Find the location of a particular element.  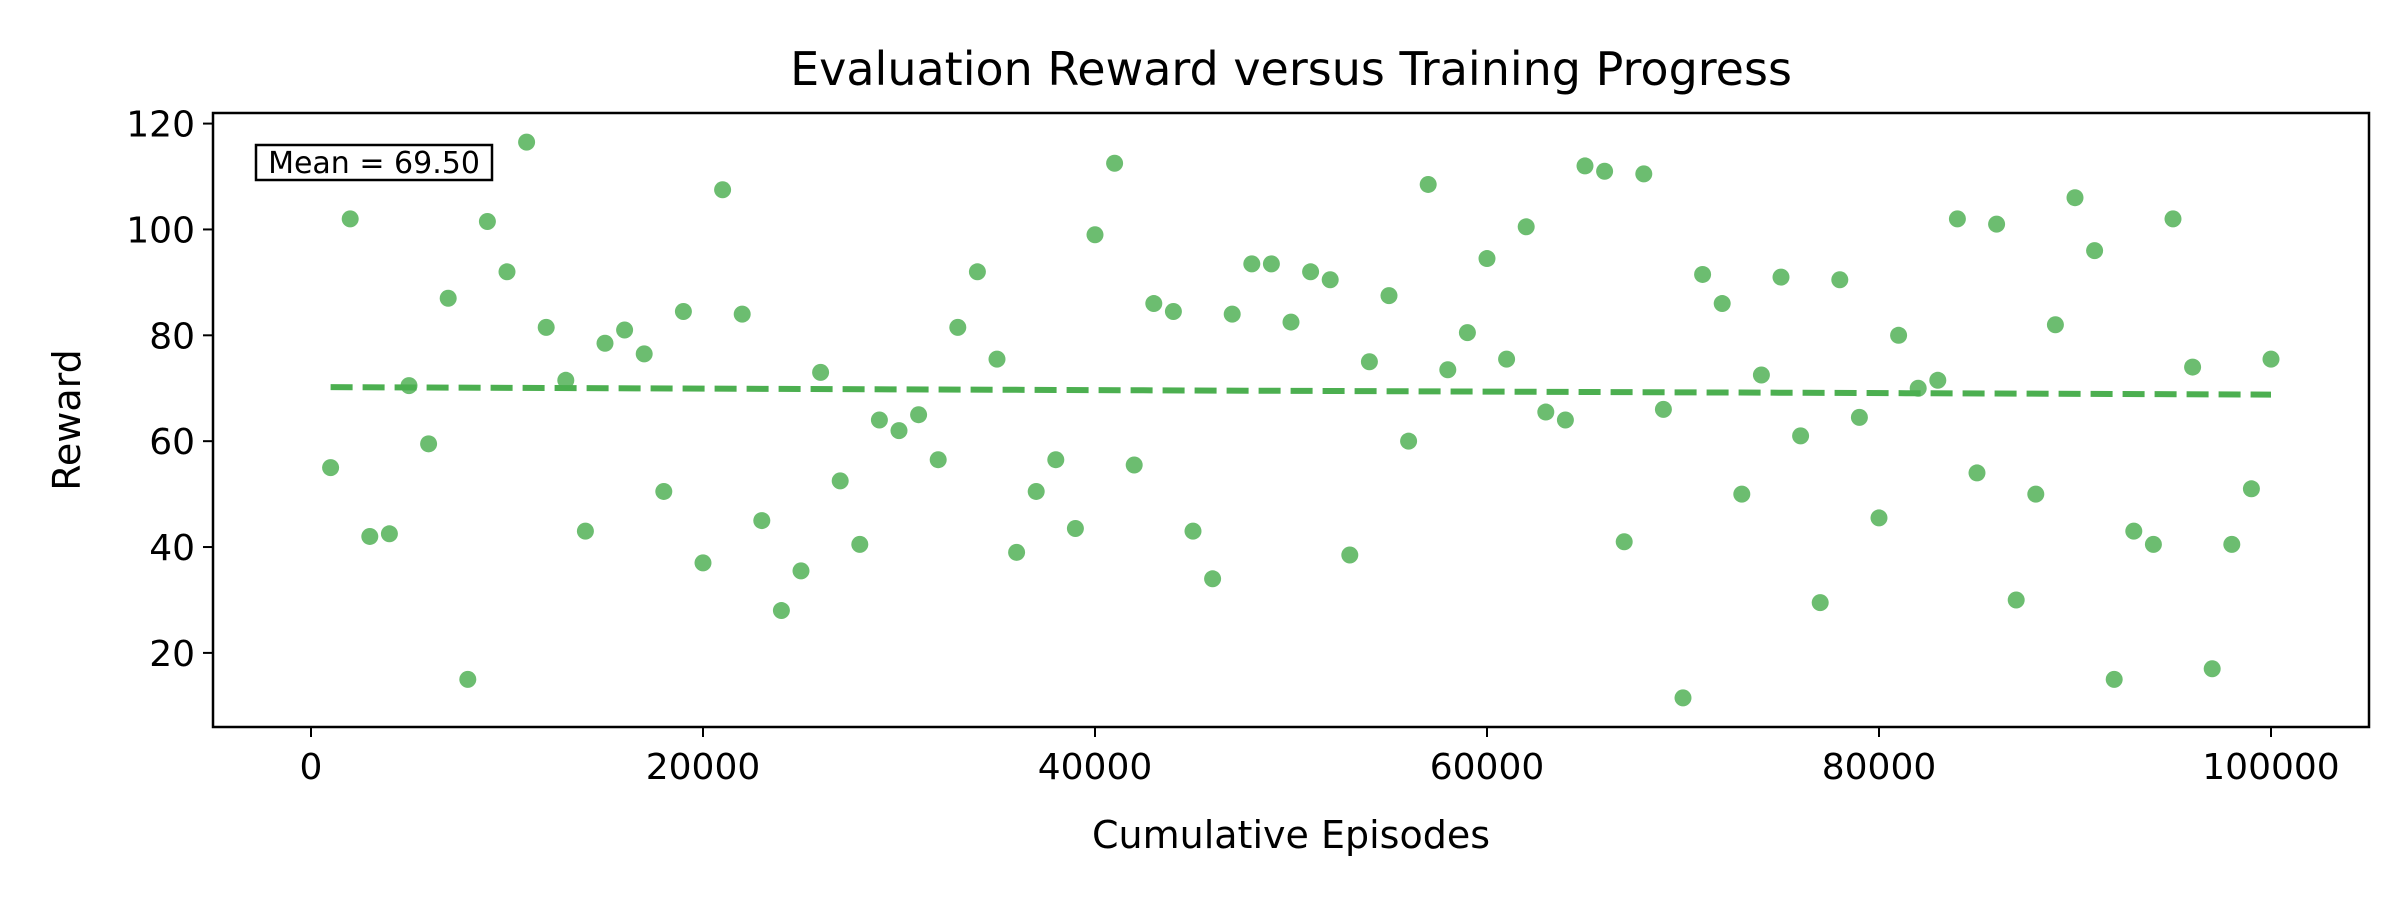

y-tick-label: 20 is located at coordinates (172, 654).